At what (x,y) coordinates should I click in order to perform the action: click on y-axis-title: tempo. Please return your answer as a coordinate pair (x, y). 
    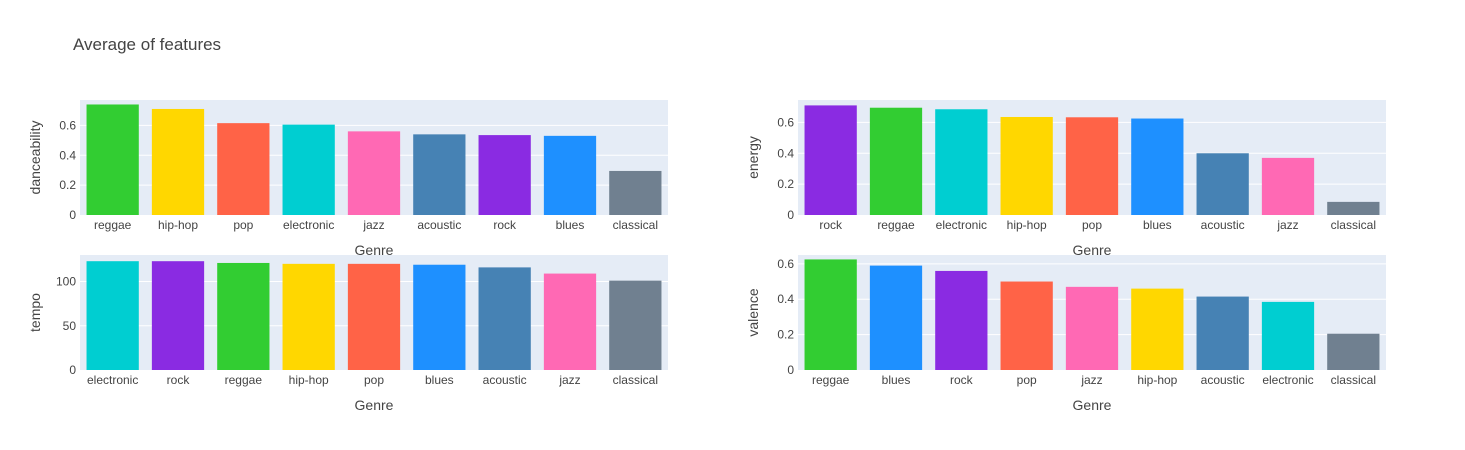
    Looking at the image, I should click on (35, 312).